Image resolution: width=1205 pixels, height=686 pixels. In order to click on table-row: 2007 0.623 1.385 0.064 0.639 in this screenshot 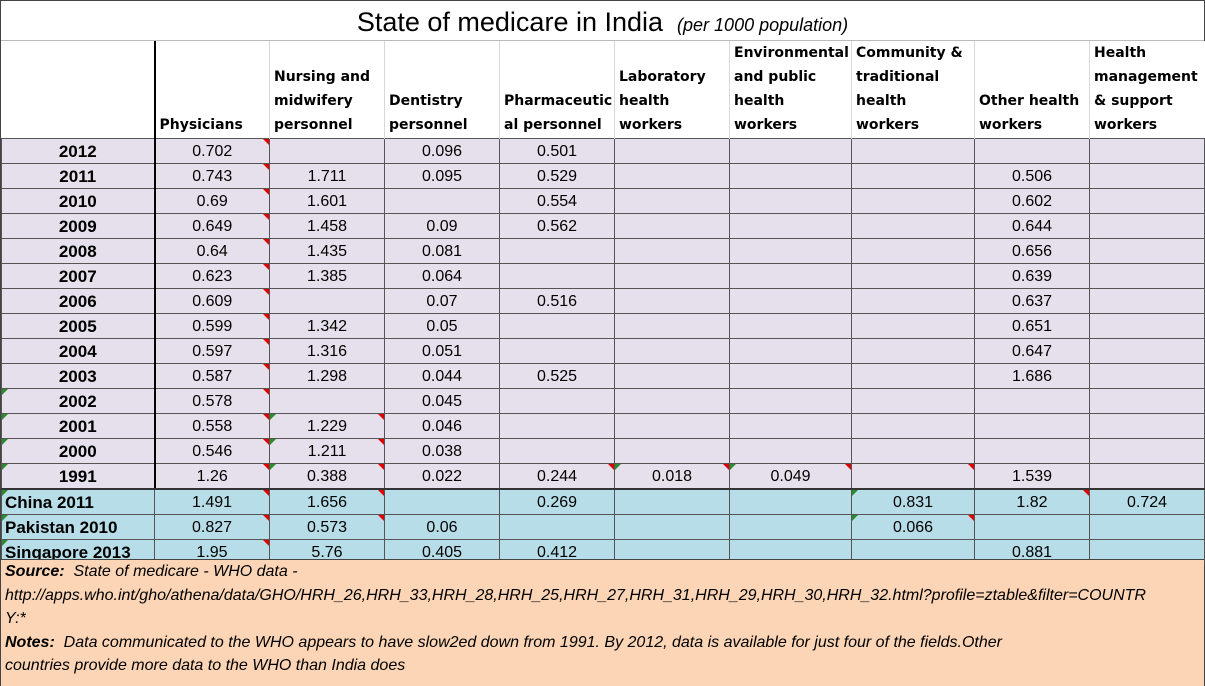, I will do `click(603, 276)`.